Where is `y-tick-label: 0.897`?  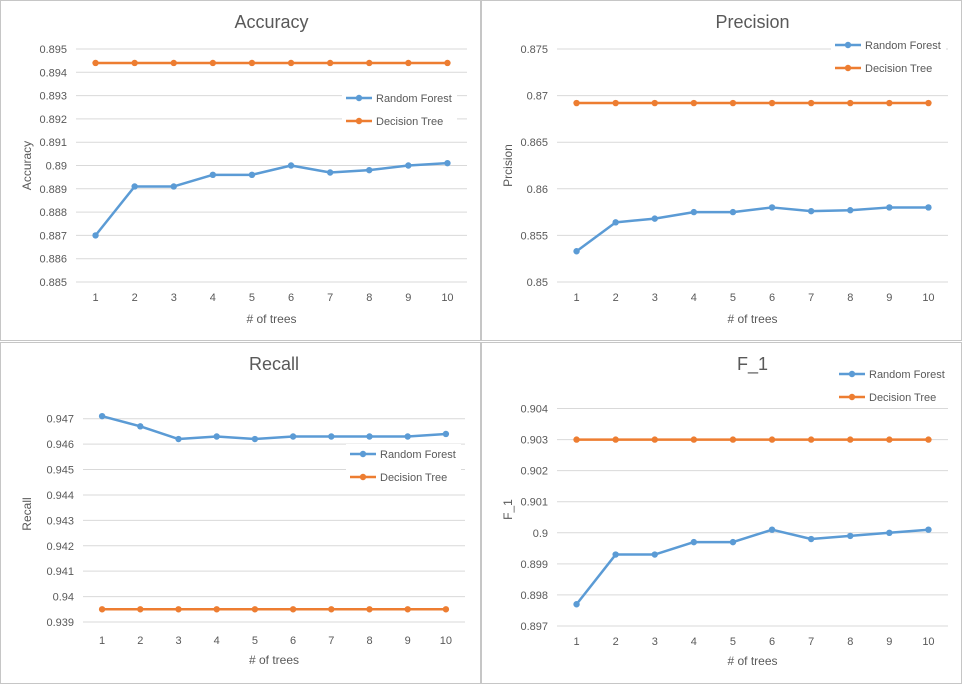
y-tick-label: 0.897 is located at coordinates (534, 627).